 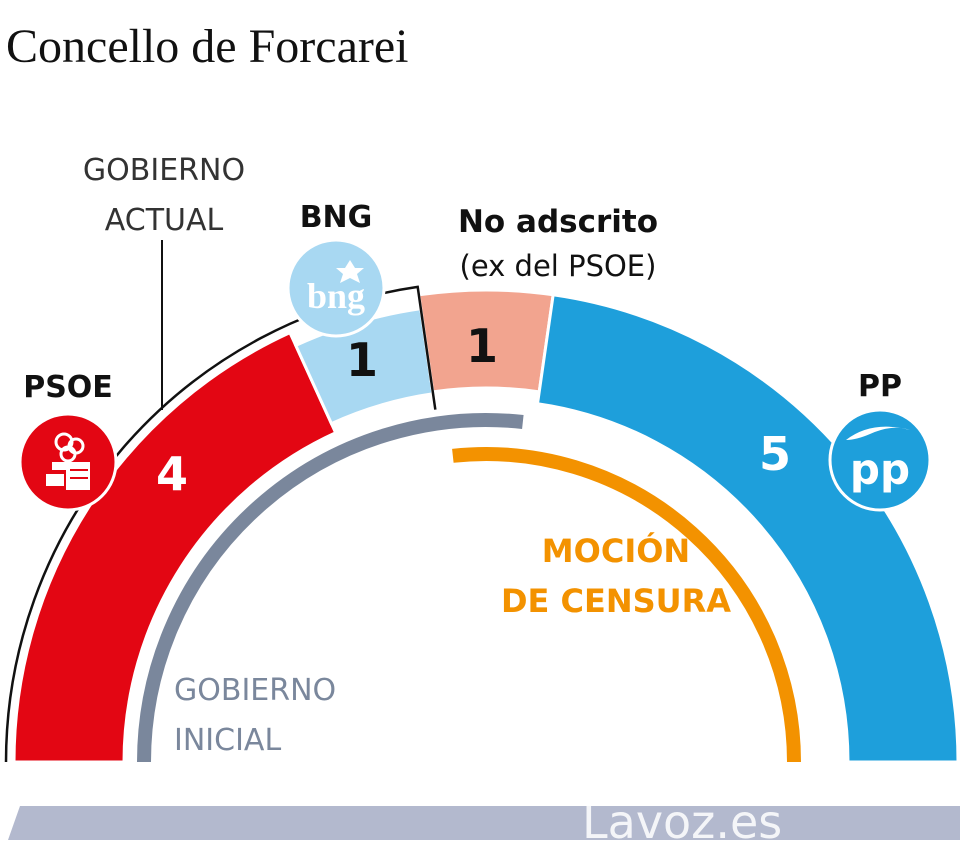 I want to click on censure-motion-line2: DE CENSURA, so click(x=616, y=601).